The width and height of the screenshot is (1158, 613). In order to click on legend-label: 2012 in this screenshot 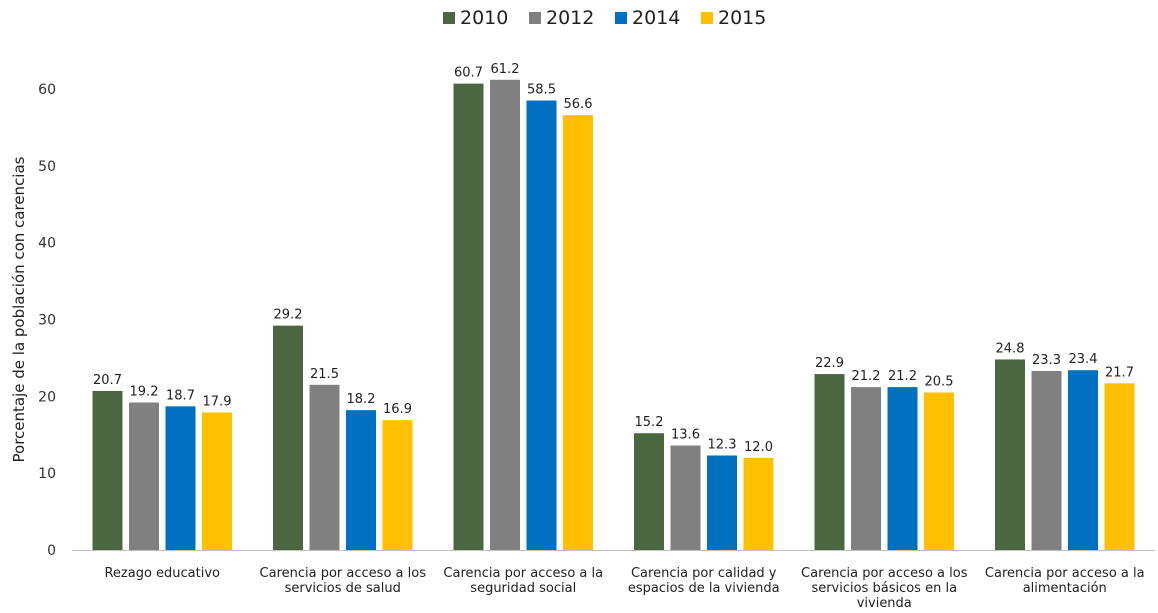, I will do `click(570, 18)`.